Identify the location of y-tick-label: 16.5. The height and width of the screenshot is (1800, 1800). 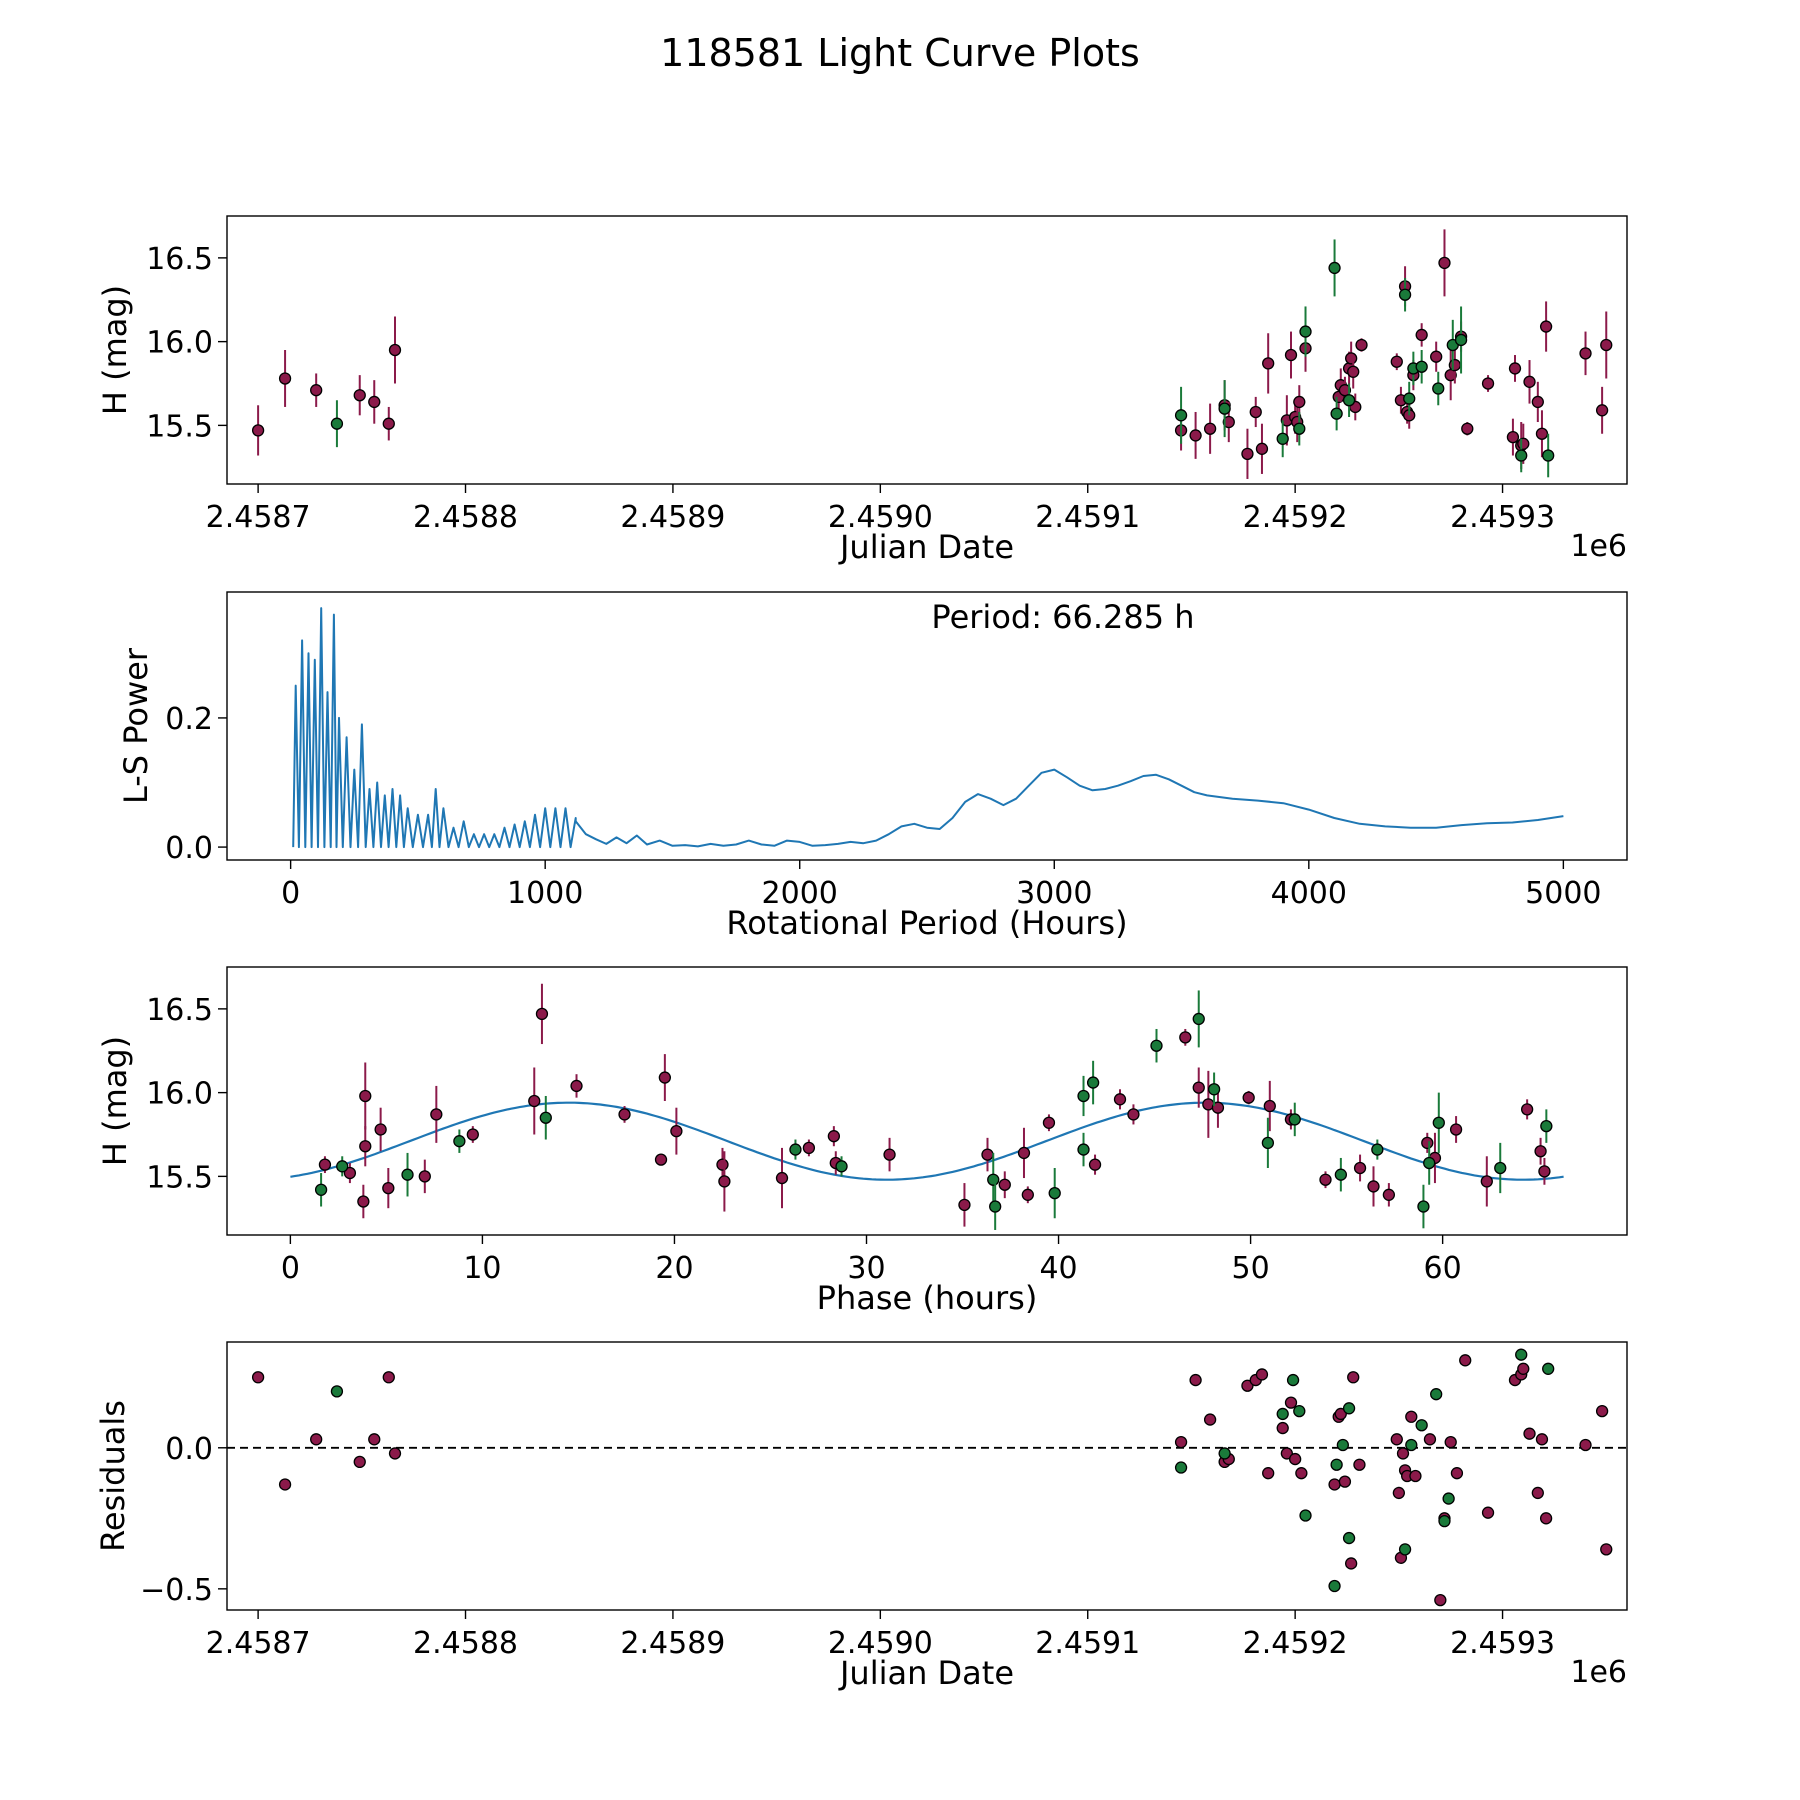
(179, 259).